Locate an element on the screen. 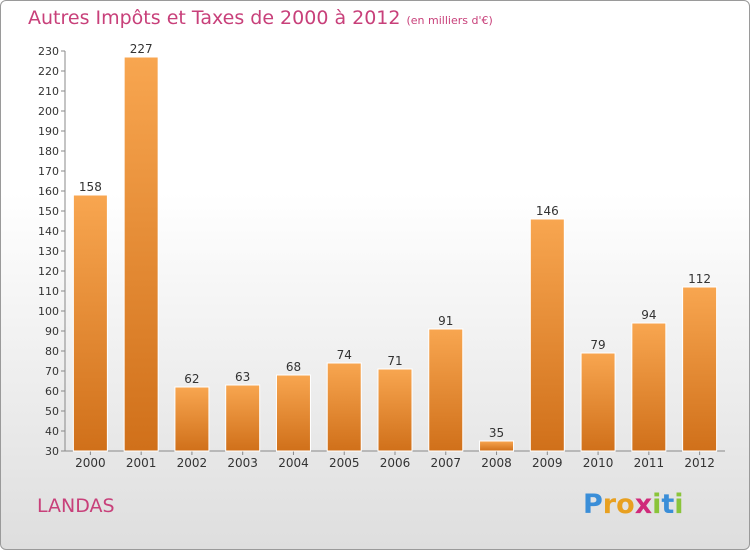 The image size is (750, 550). y-tick-label: 190 is located at coordinates (48, 131).